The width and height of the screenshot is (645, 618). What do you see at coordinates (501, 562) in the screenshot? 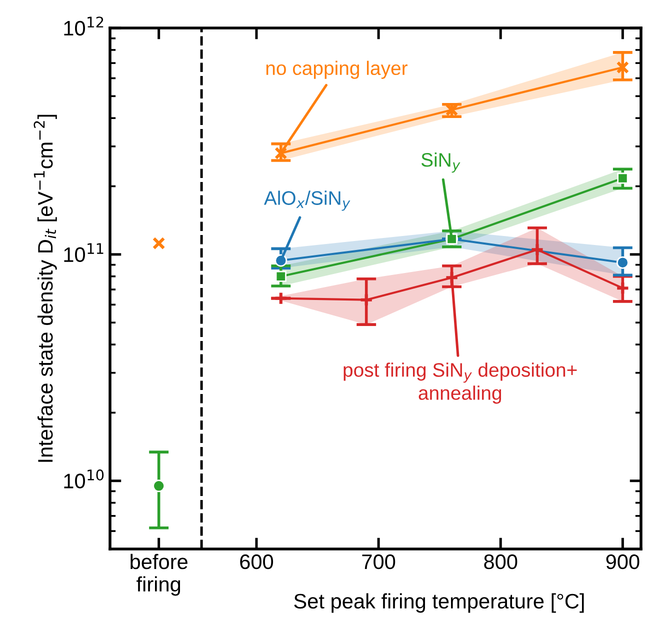
I see `x-tick-label: 800` at bounding box center [501, 562].